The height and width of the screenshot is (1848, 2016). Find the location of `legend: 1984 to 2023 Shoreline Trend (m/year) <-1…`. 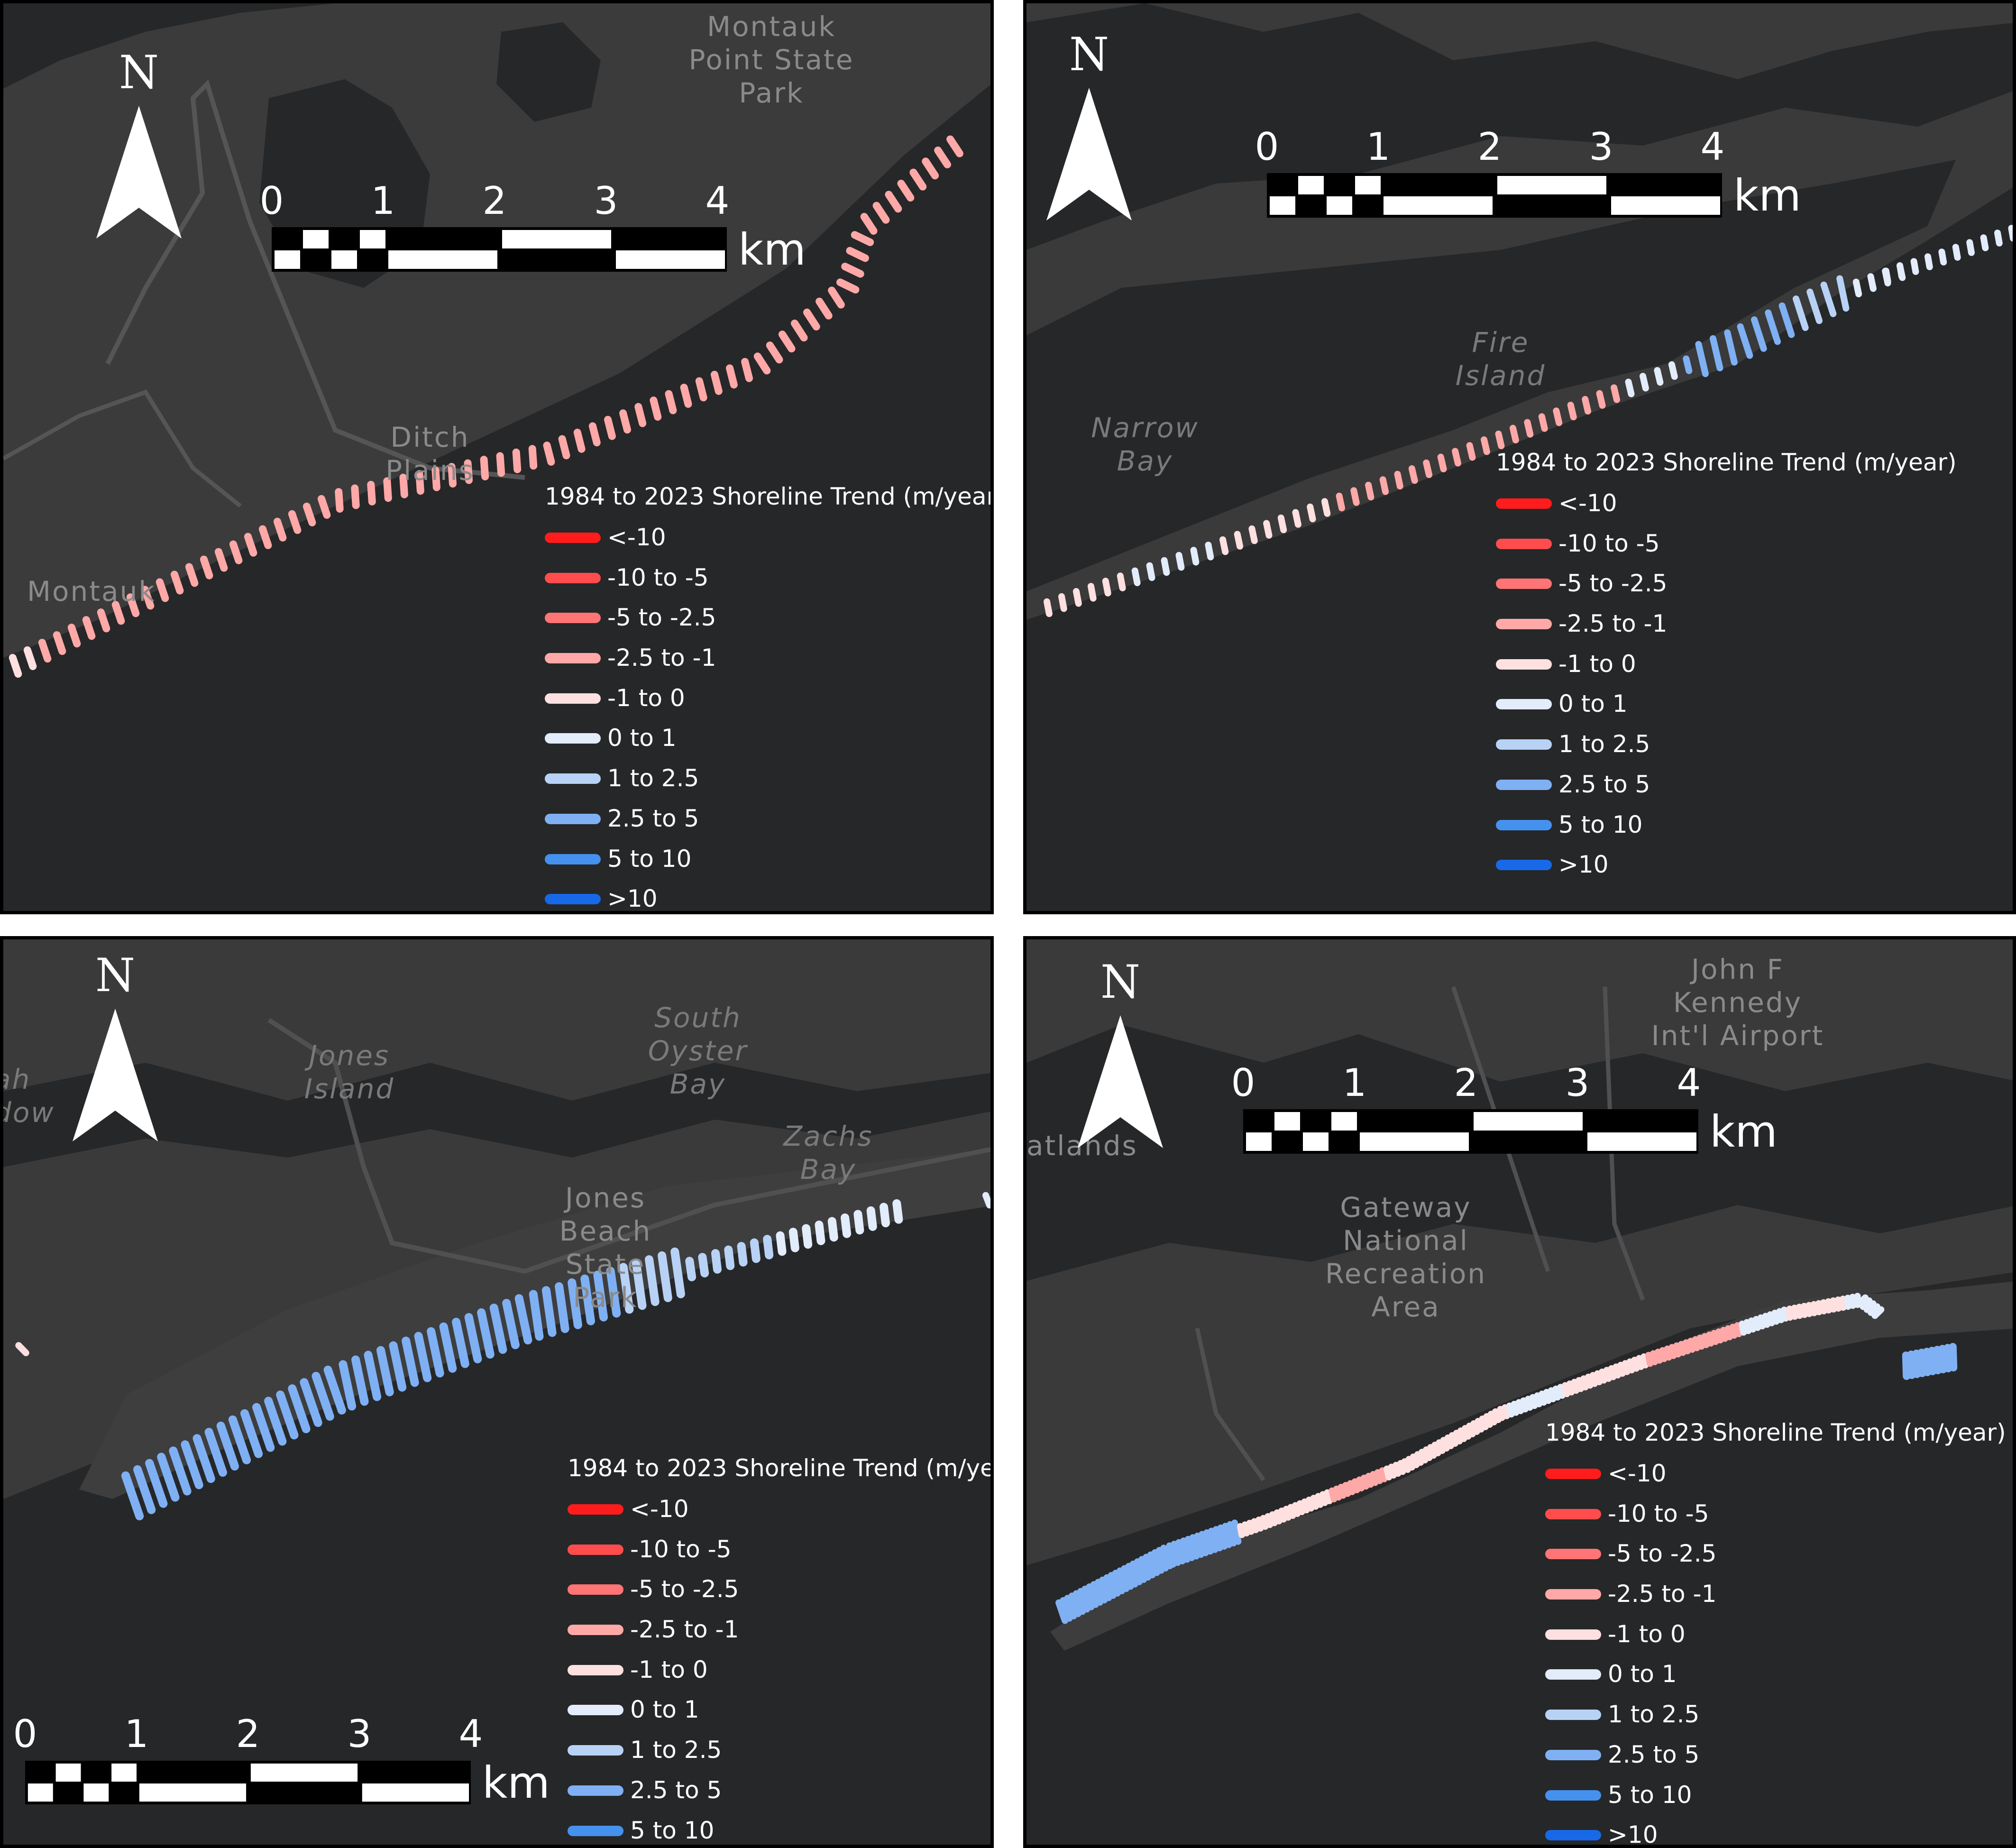

legend: 1984 to 2023 Shoreline Trend (m/year) <-1… is located at coordinates (767, 696).